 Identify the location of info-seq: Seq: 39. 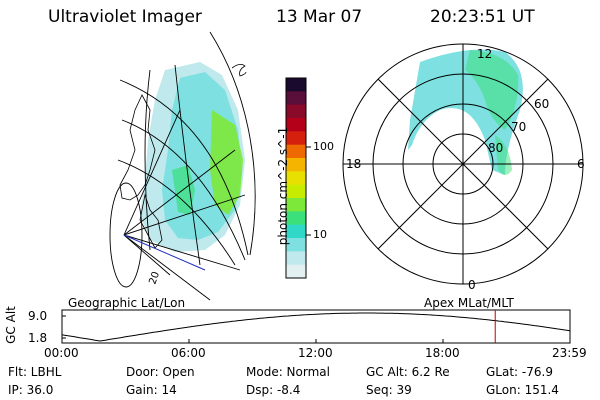
(389, 390).